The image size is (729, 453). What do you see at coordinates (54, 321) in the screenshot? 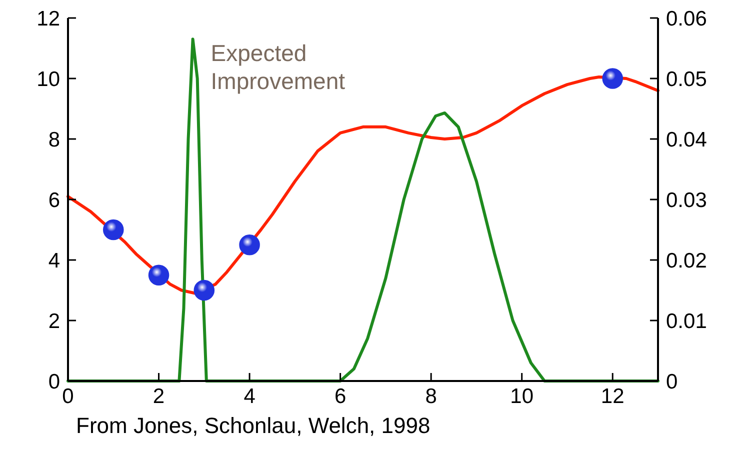
I see `y-tick-label: 2` at bounding box center [54, 321].